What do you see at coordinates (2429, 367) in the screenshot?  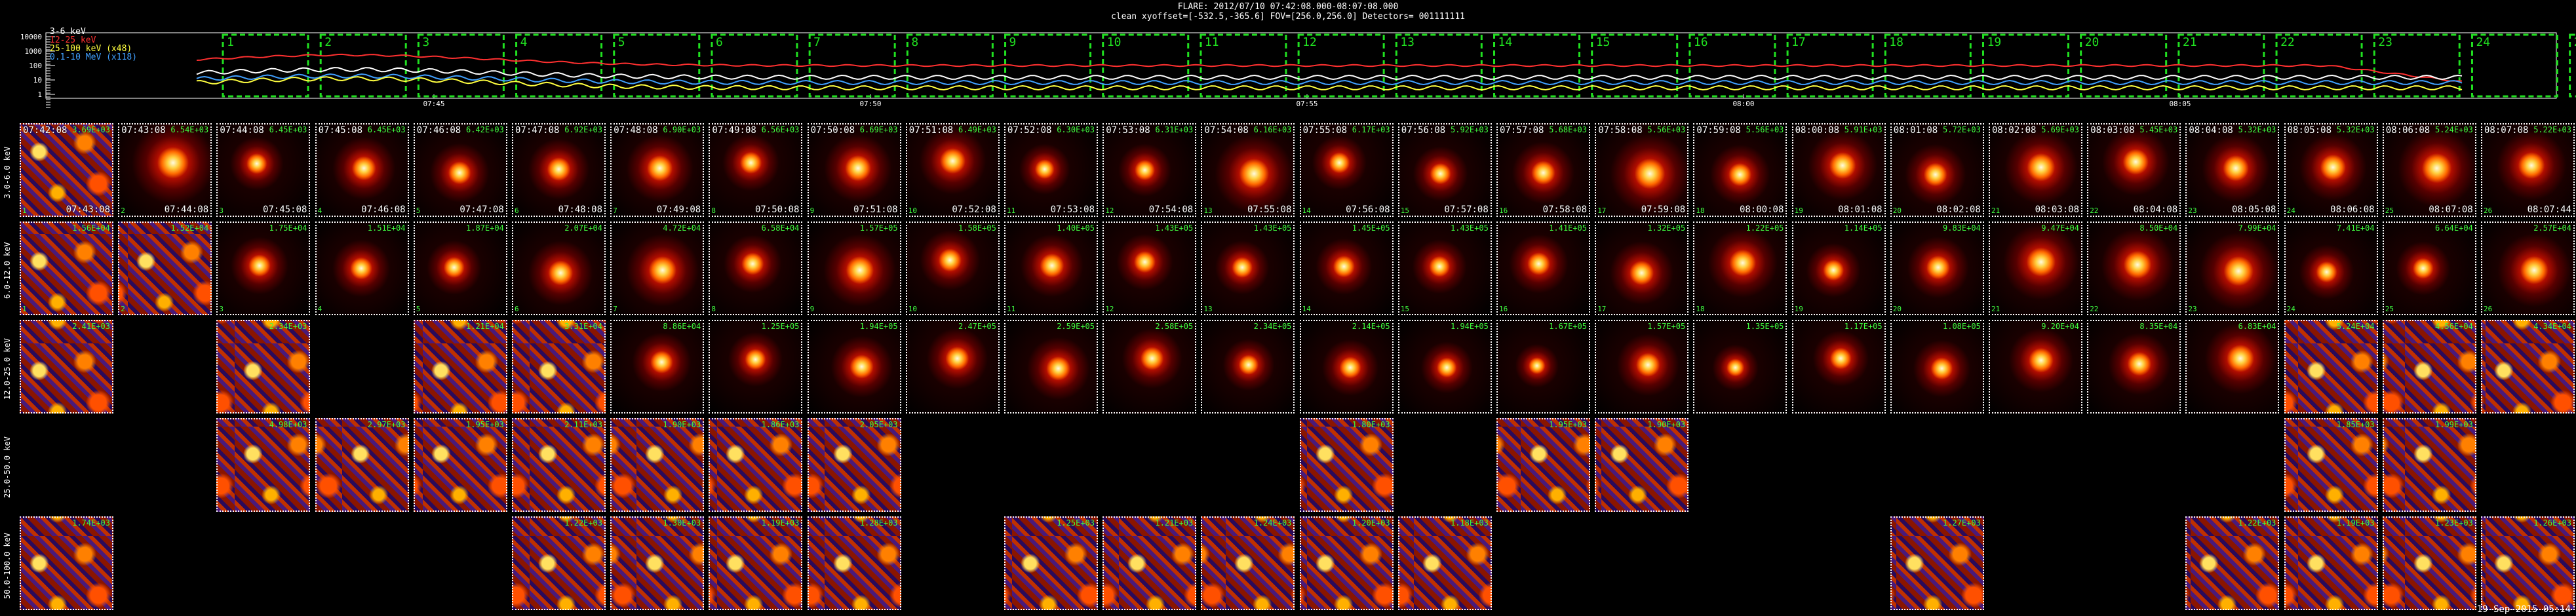 I see `image-cell: 4.56E+04` at bounding box center [2429, 367].